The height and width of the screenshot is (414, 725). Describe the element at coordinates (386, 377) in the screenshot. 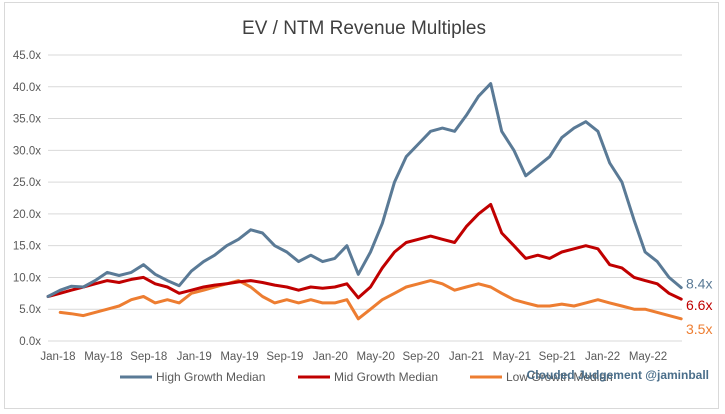

I see `legend-label: Mid Growth Median` at that location.